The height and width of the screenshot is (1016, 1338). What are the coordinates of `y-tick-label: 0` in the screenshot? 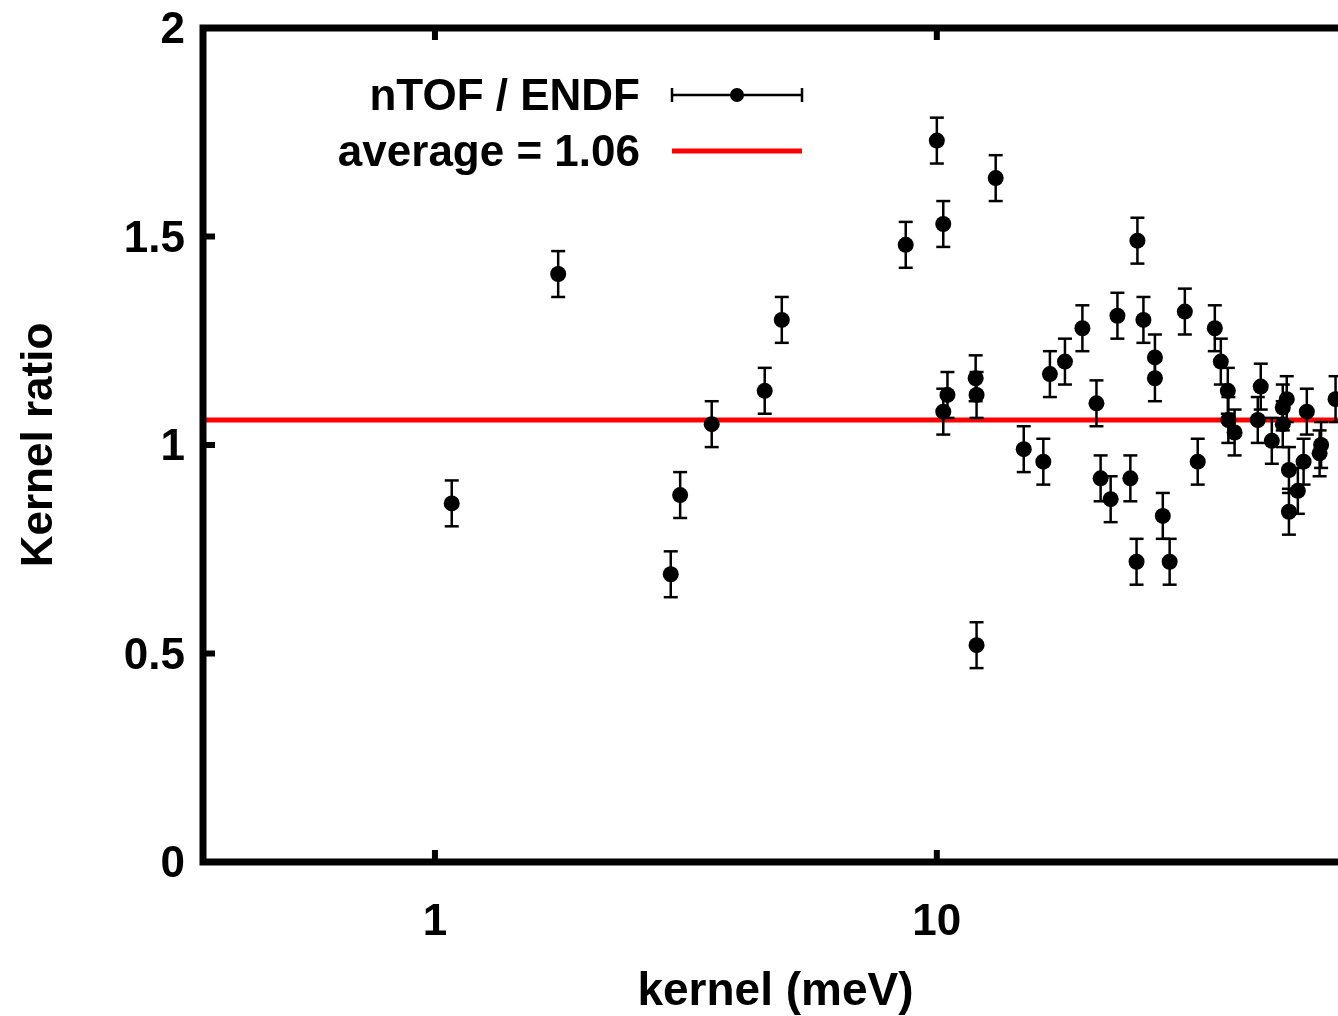 It's located at (172, 861).